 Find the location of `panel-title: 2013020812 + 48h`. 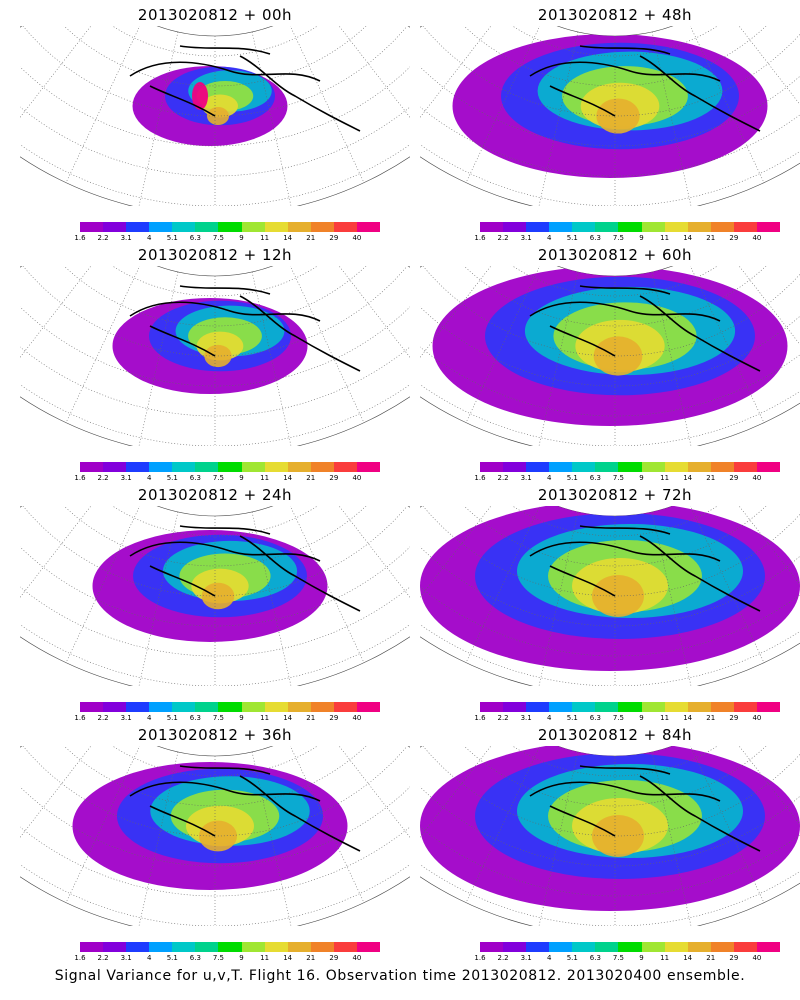

panel-title: 2013020812 + 48h is located at coordinates (615, 15).